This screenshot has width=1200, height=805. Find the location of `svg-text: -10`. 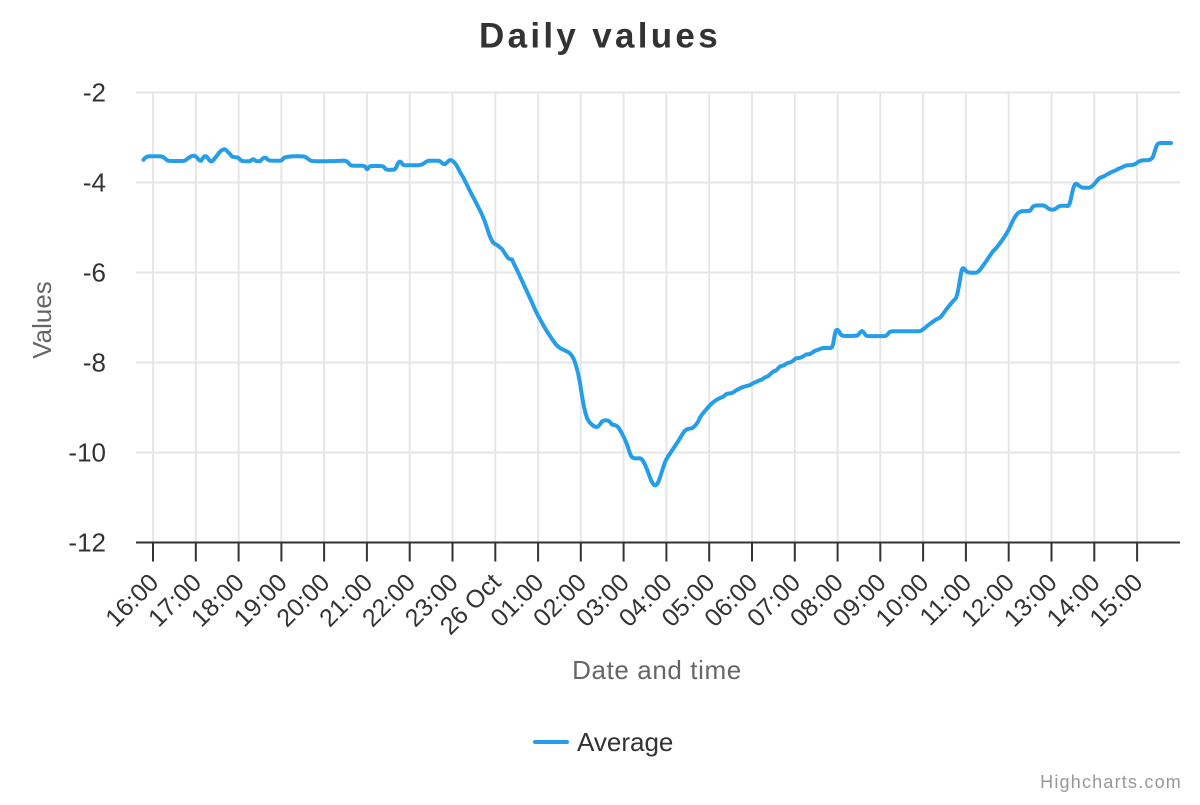

svg-text: -10 is located at coordinates (87, 453).